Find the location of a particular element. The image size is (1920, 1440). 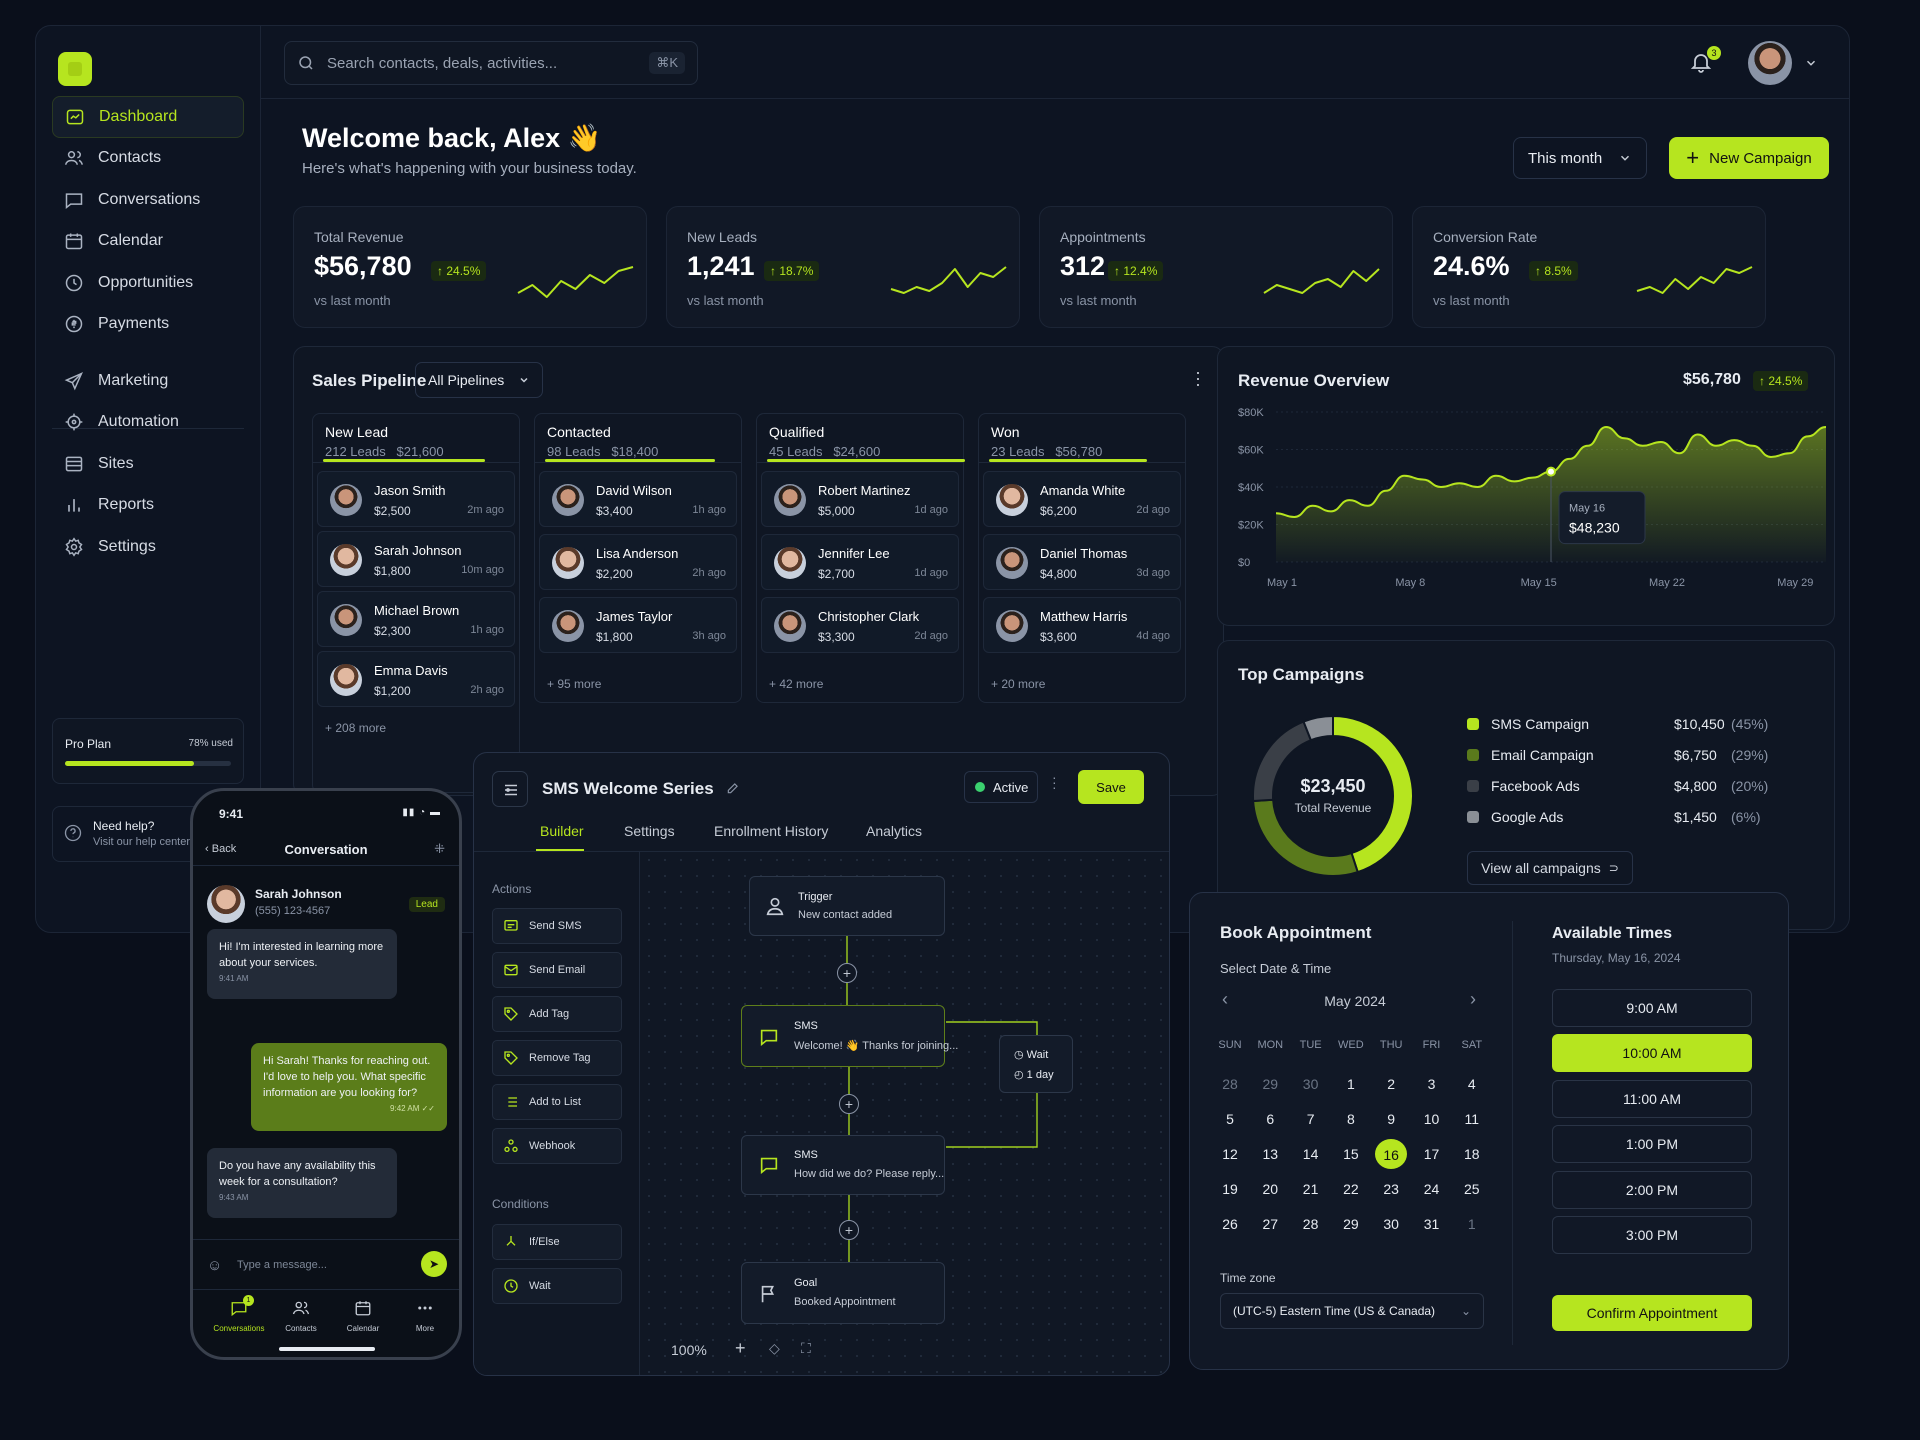

calendar-day: 13 is located at coordinates (1270, 1154).